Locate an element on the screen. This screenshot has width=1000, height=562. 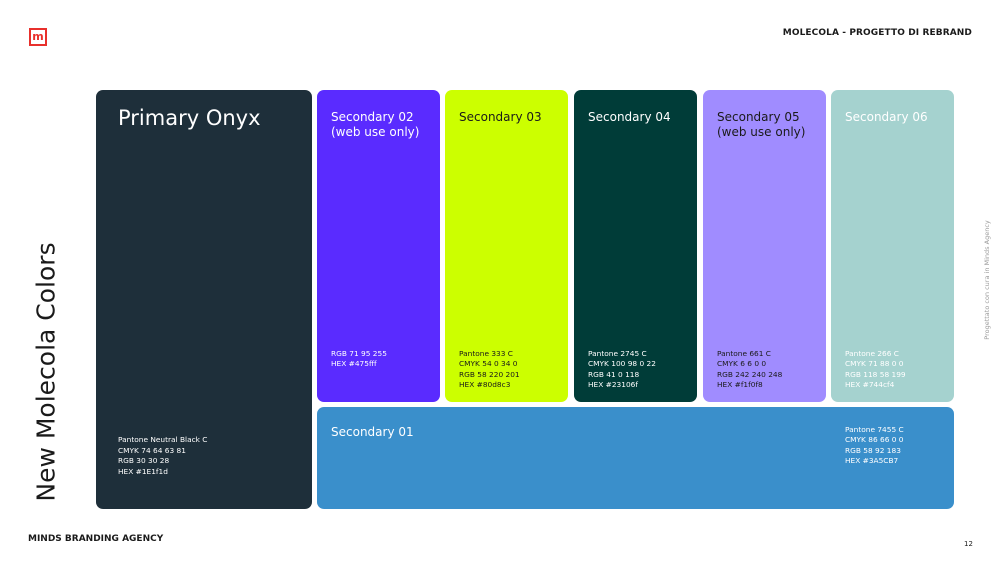
header-title: MOLECOLA - PROGETTO DI REBRAND is located at coordinates (877, 33).